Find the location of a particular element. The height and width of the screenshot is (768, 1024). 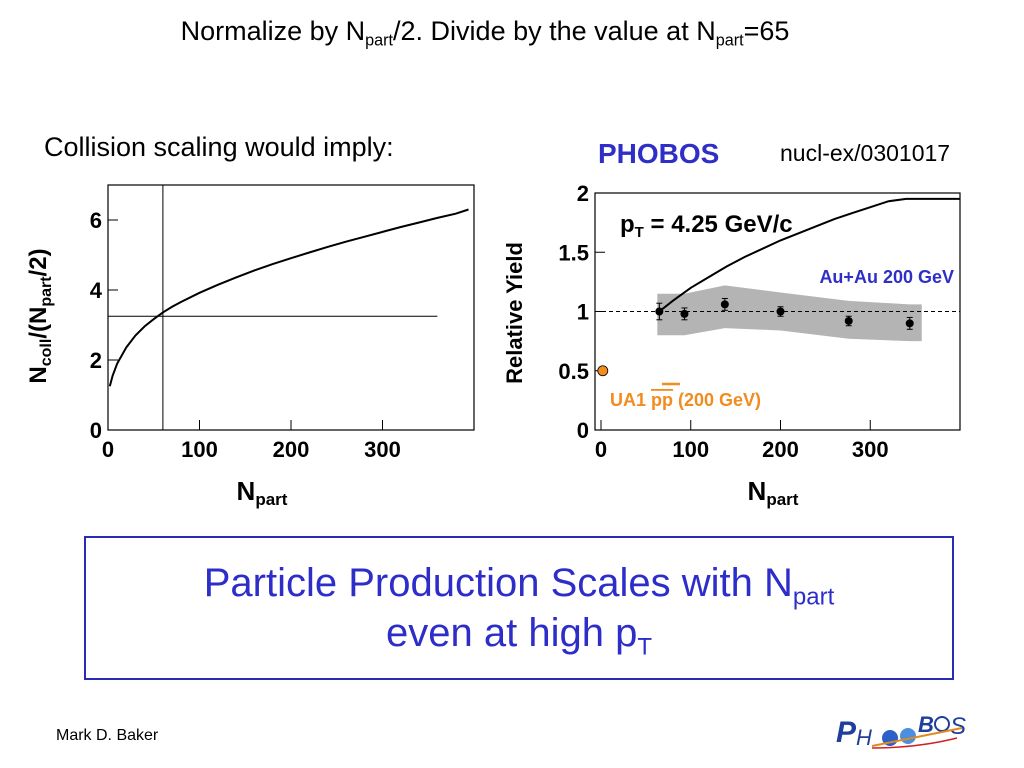

left-x-tick-label: 300 is located at coordinates (382, 449).